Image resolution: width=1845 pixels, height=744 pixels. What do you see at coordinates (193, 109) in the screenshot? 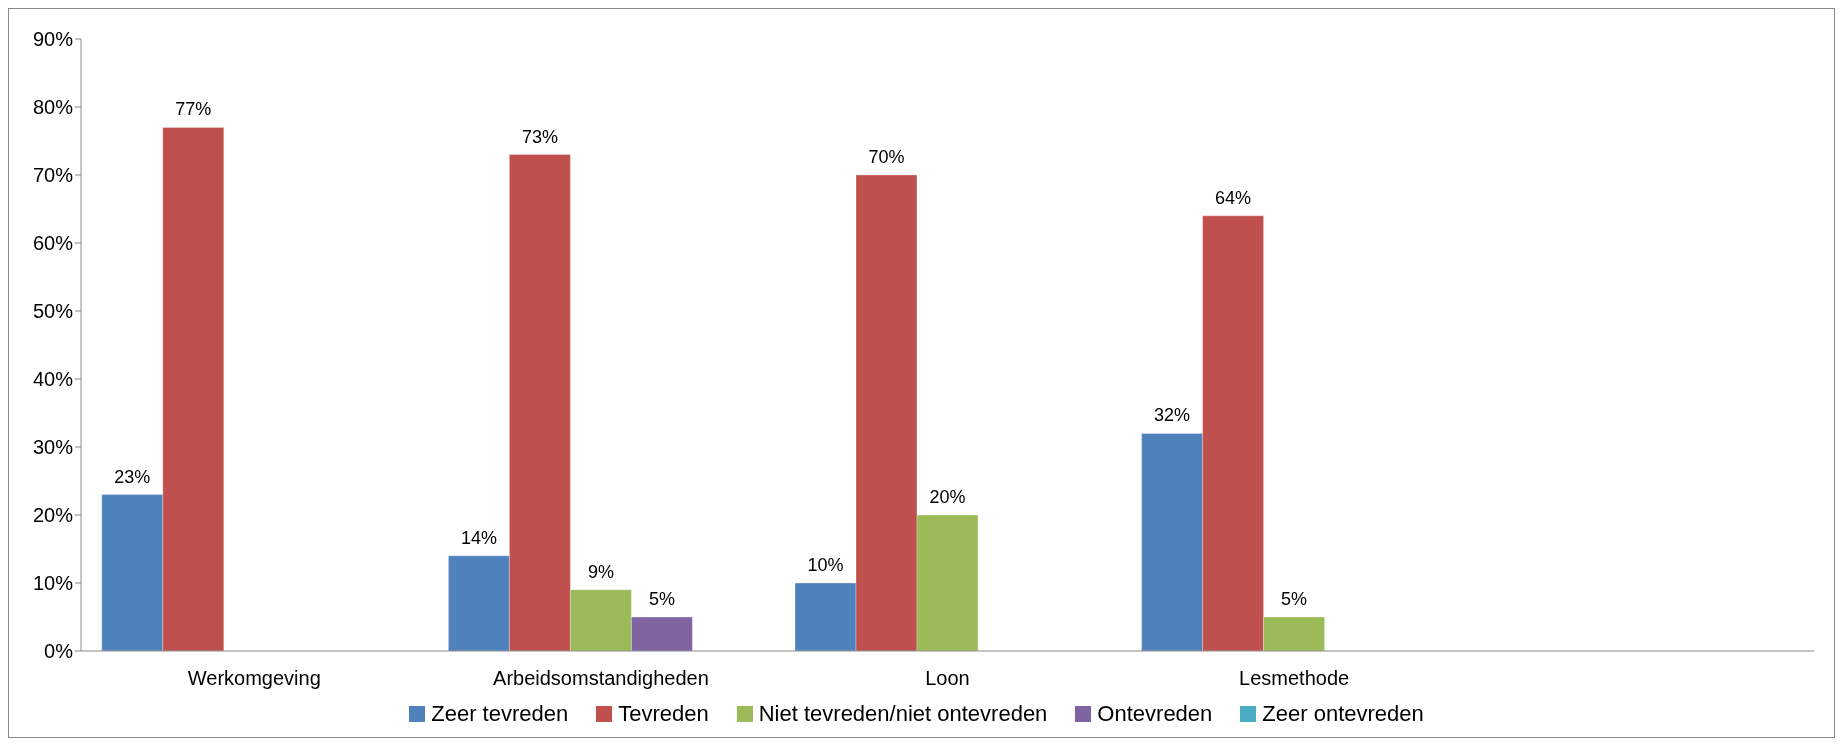
I see `data-label: 77%` at bounding box center [193, 109].